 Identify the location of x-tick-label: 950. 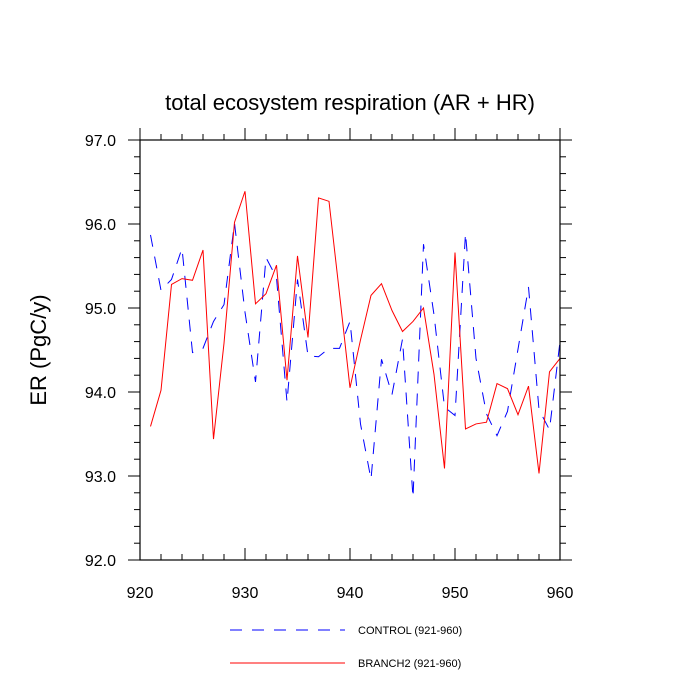
(455, 593).